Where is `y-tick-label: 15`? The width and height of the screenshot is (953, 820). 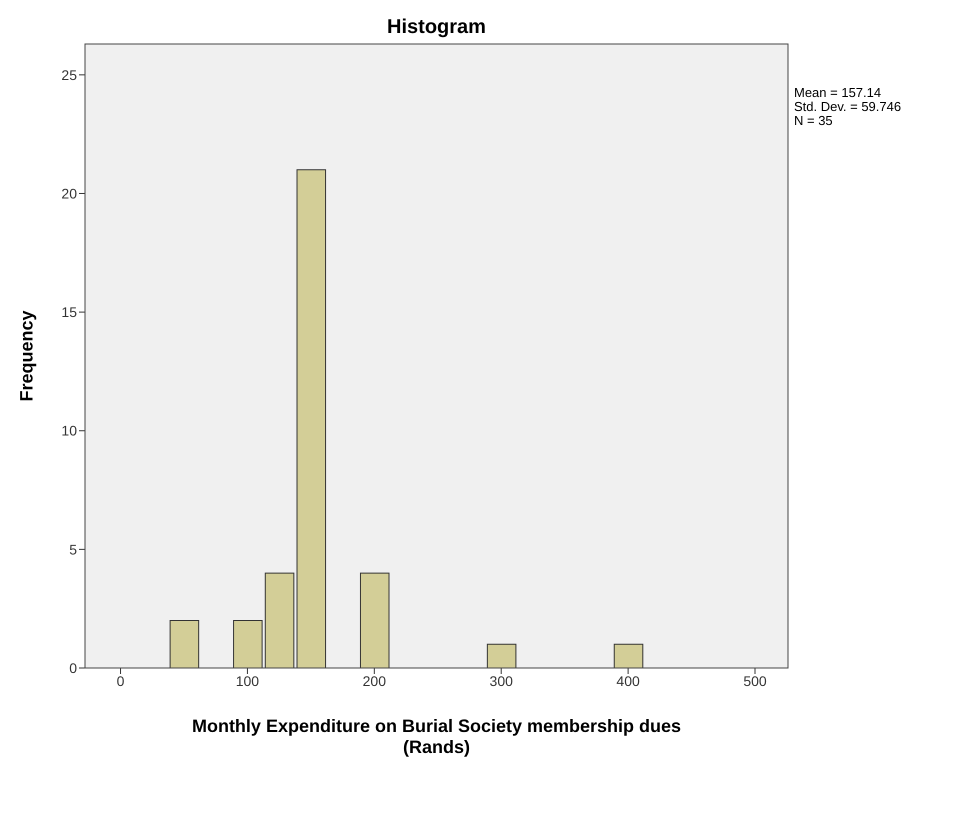
y-tick-label: 15 is located at coordinates (69, 312).